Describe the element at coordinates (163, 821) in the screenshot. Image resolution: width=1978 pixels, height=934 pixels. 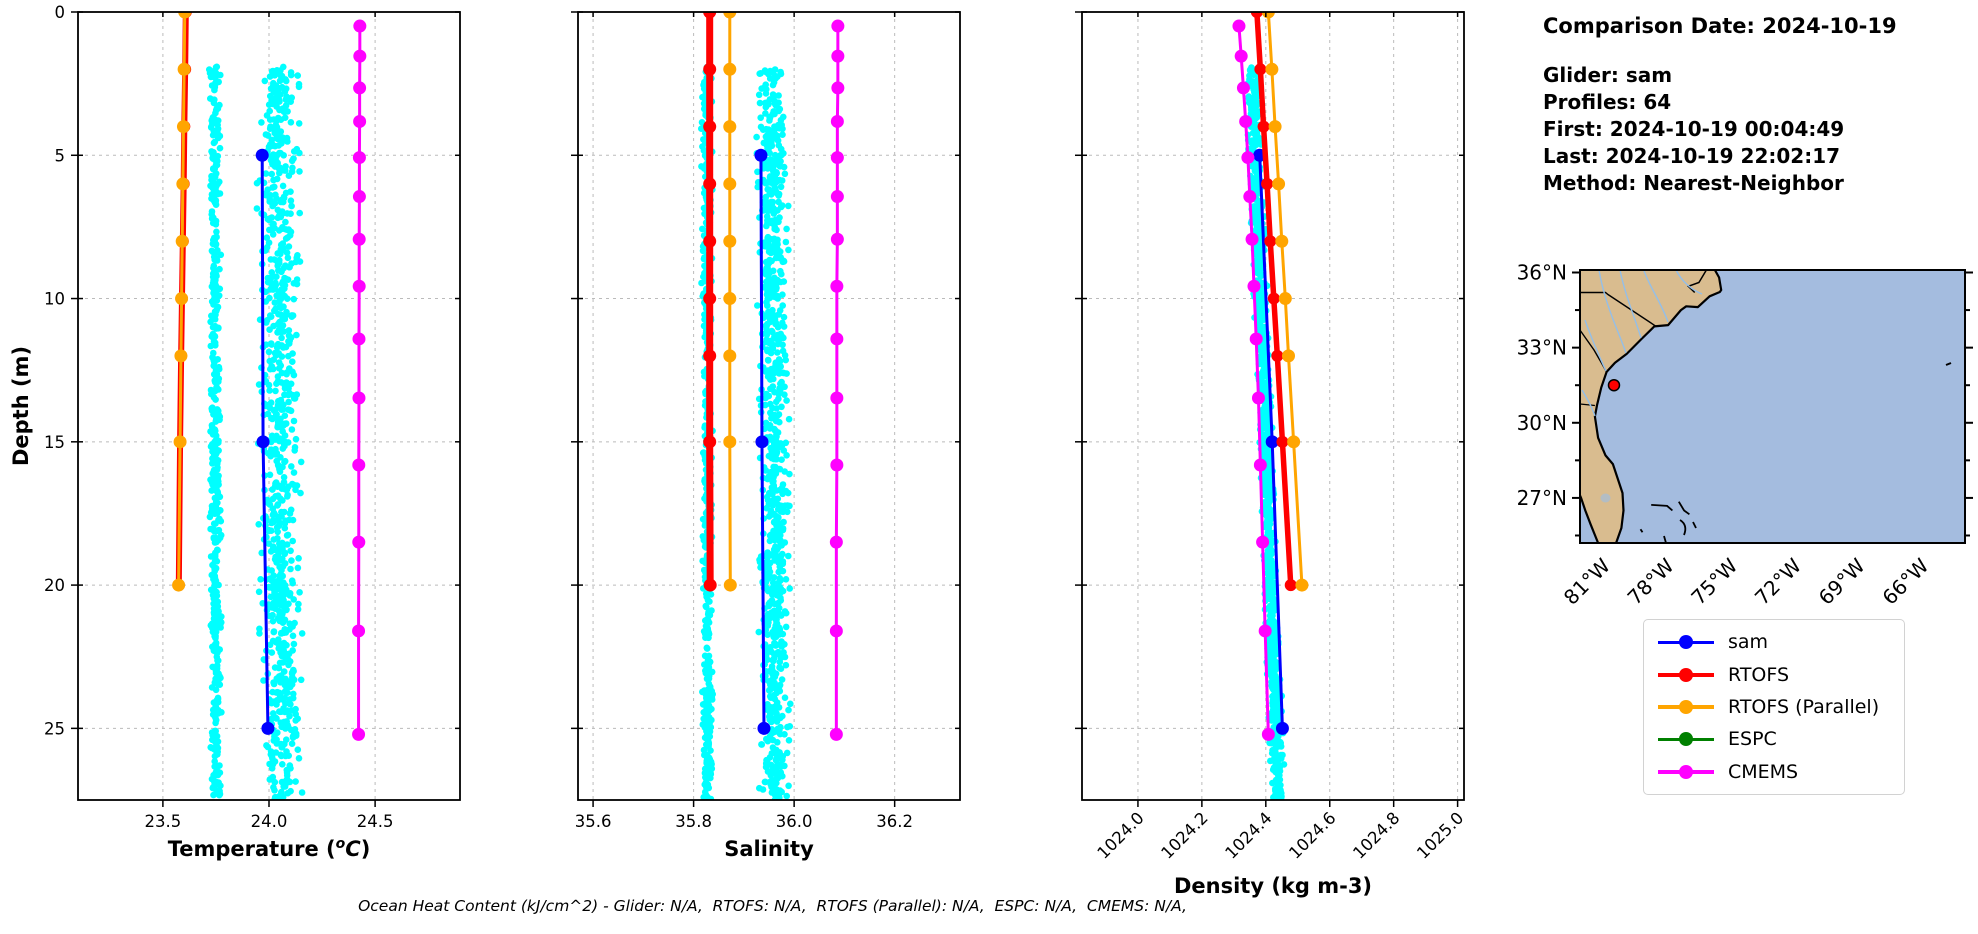
I see `svg-text: 23.5` at that location.